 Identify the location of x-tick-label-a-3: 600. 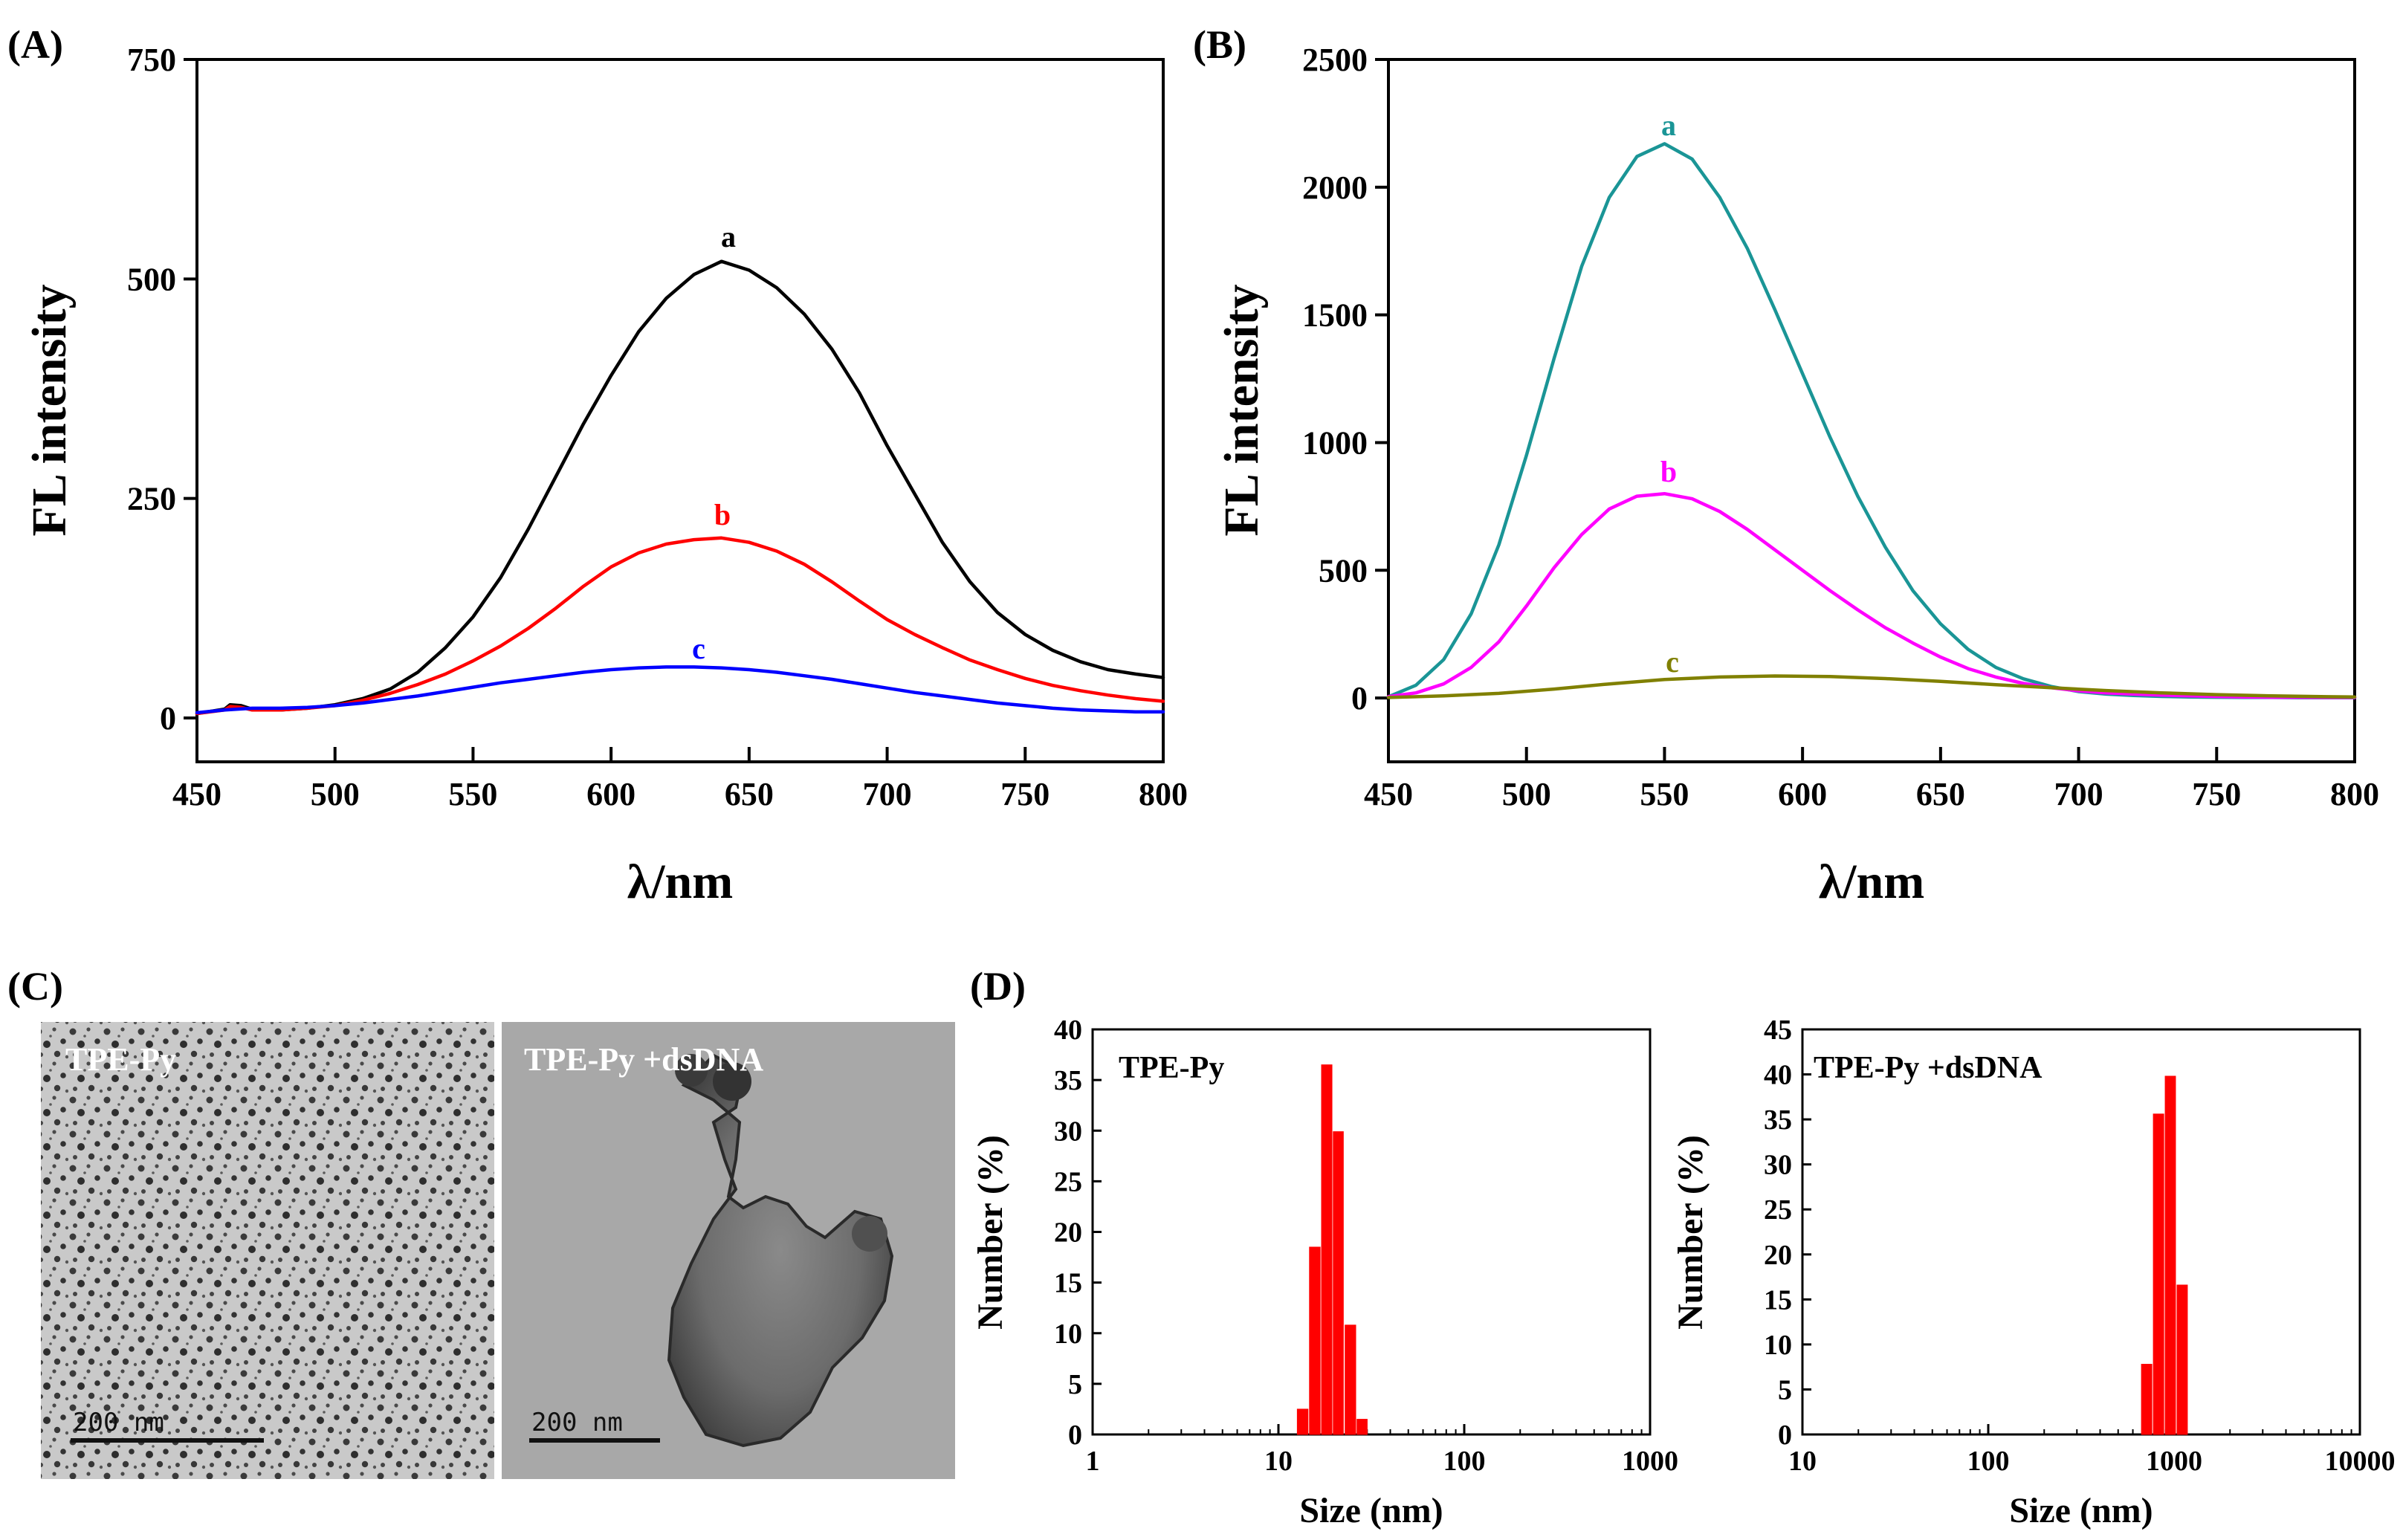
(610, 794).